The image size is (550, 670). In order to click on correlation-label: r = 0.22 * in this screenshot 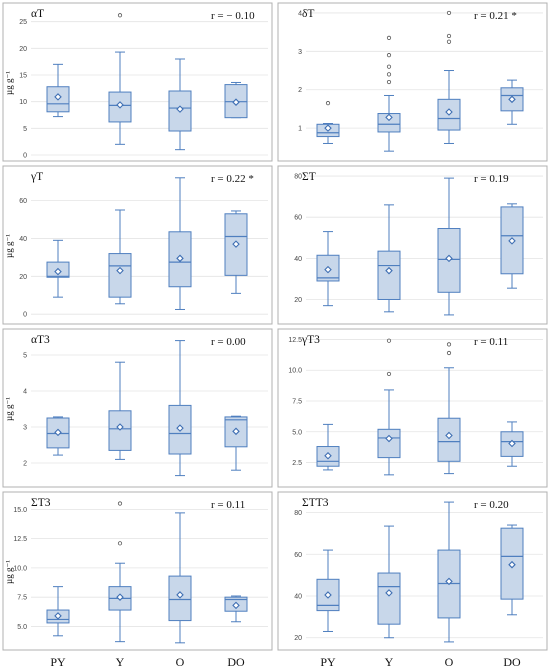, I will do `click(232, 179)`.